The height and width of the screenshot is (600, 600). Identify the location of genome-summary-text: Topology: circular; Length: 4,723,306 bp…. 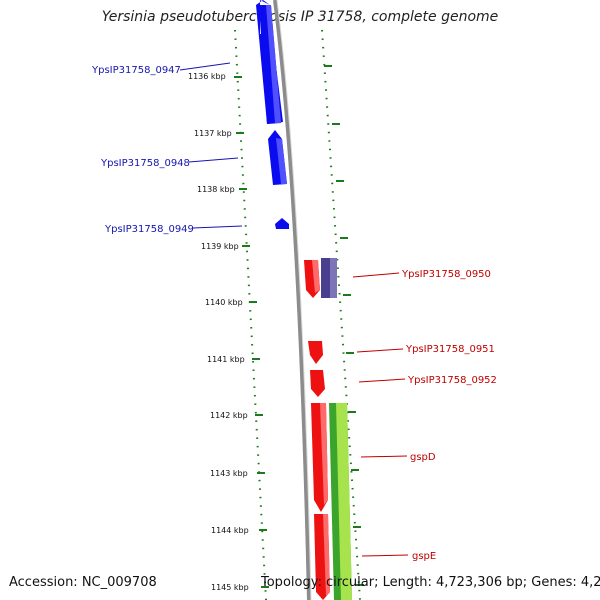
(430, 582).